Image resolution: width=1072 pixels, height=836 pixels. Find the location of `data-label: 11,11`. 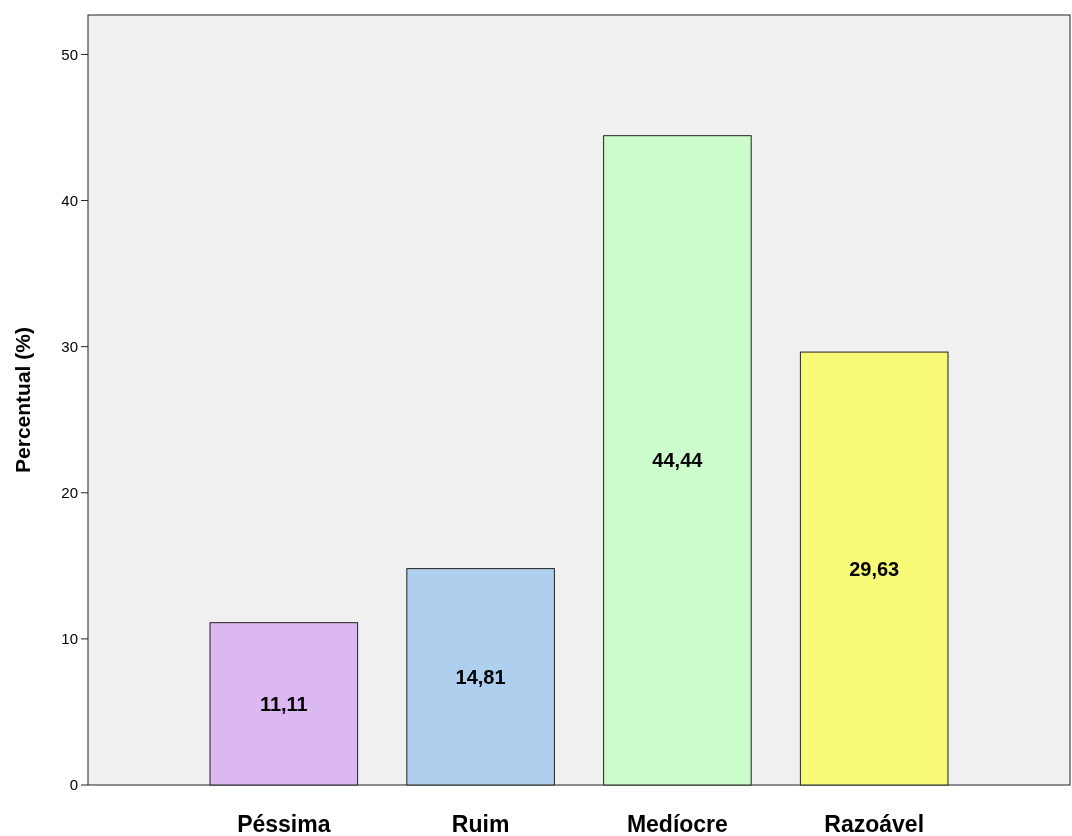

data-label: 11,11 is located at coordinates (283, 703).